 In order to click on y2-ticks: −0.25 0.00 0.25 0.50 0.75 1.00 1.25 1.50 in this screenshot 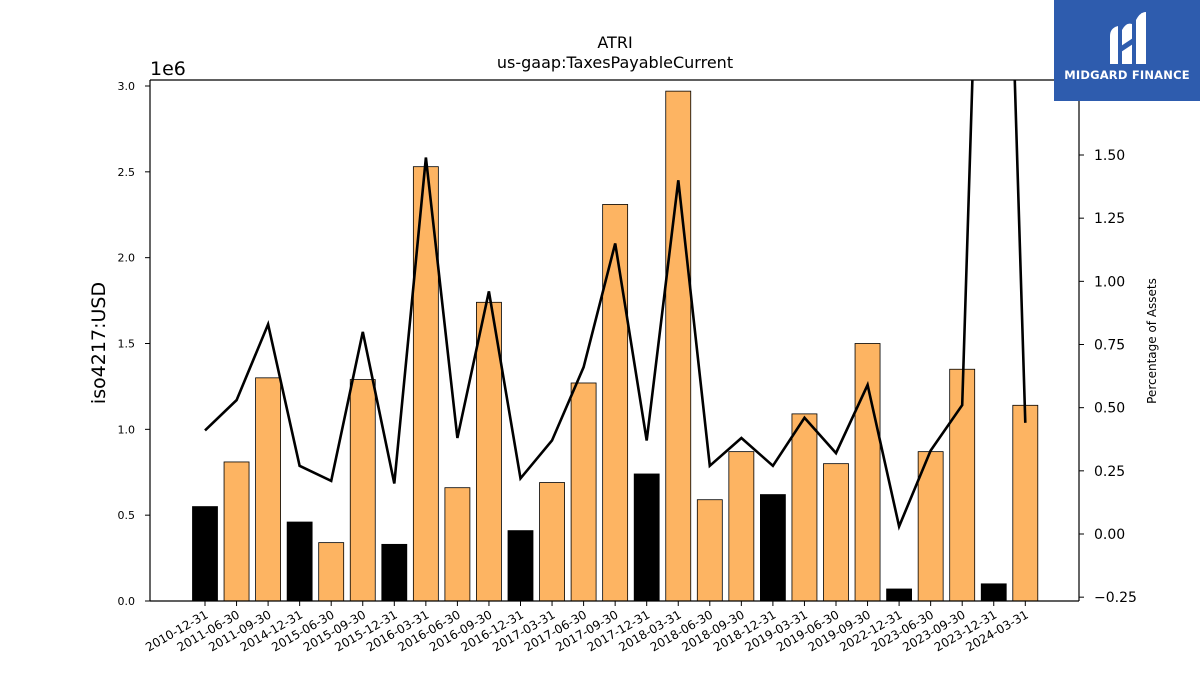, I will do `click(1108, 377)`.